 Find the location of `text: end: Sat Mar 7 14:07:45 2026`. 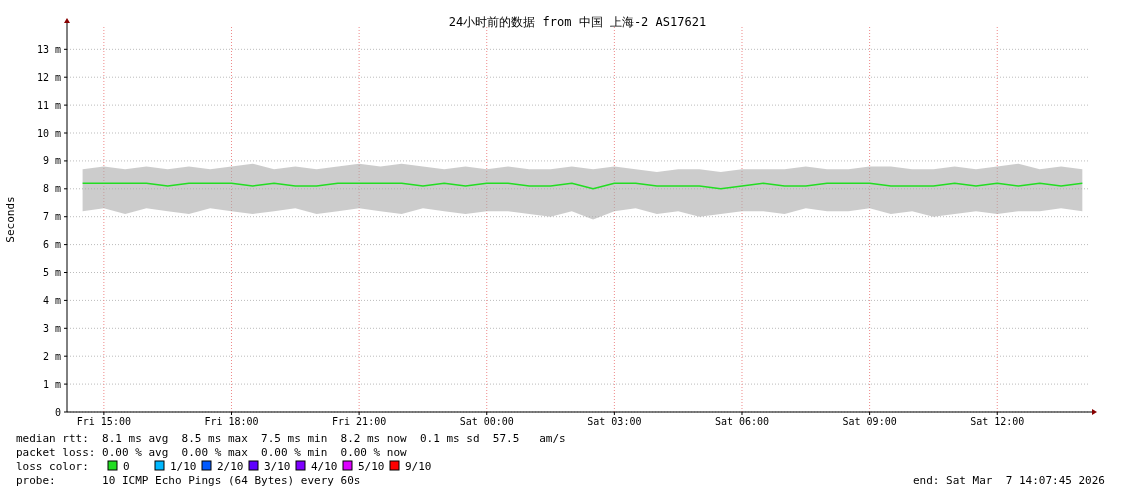

text: end: Sat Mar 7 14:07:45 2026 is located at coordinates (1008, 480).